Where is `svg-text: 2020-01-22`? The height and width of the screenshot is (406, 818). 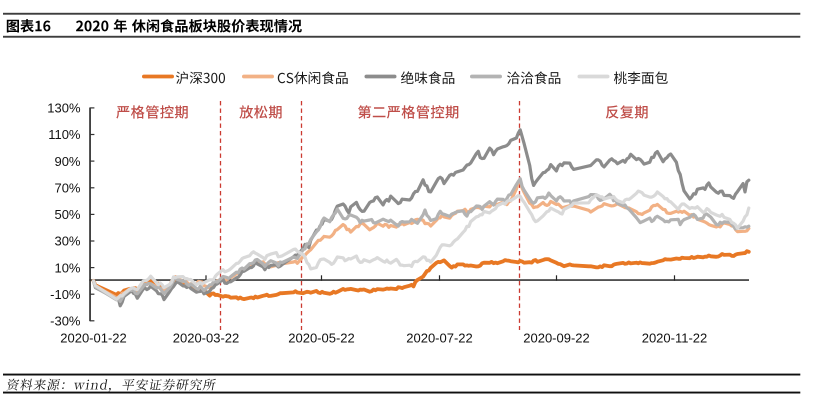 svg-text: 2020-01-22 is located at coordinates (93, 337).